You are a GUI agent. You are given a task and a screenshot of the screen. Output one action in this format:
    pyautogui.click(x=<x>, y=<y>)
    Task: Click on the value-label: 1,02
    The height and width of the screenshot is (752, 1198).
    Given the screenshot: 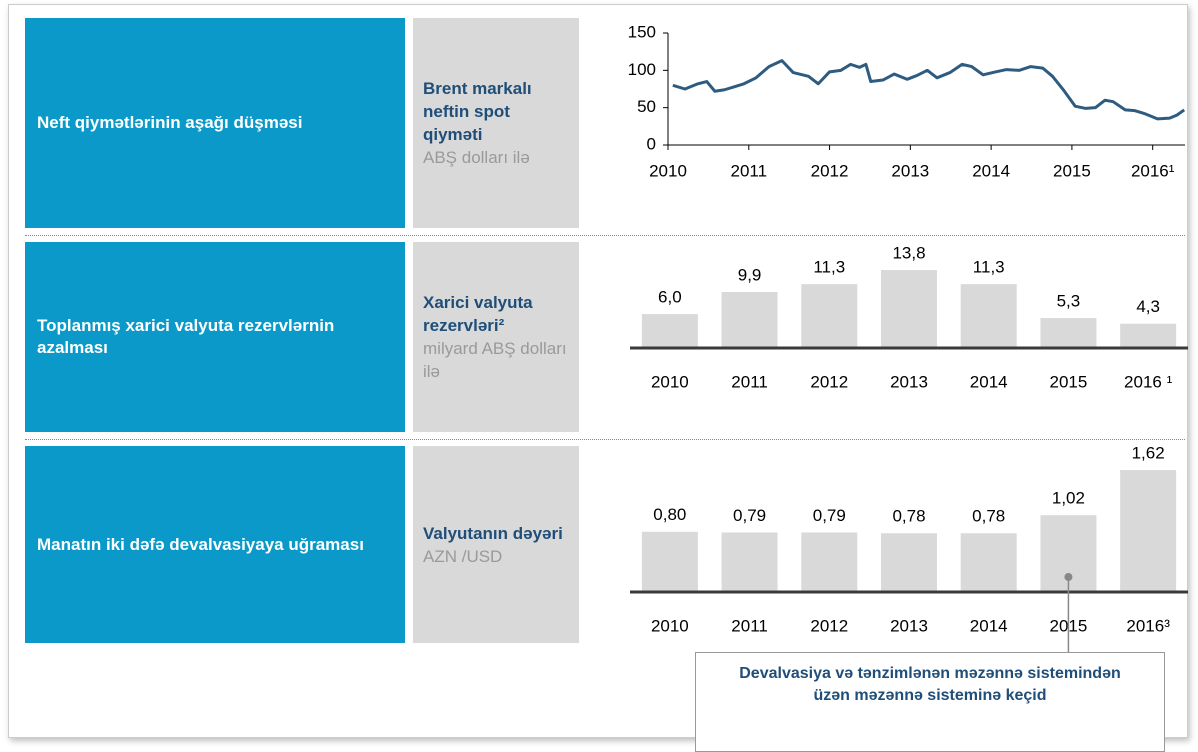 What is the action you would take?
    pyautogui.click(x=1068, y=498)
    